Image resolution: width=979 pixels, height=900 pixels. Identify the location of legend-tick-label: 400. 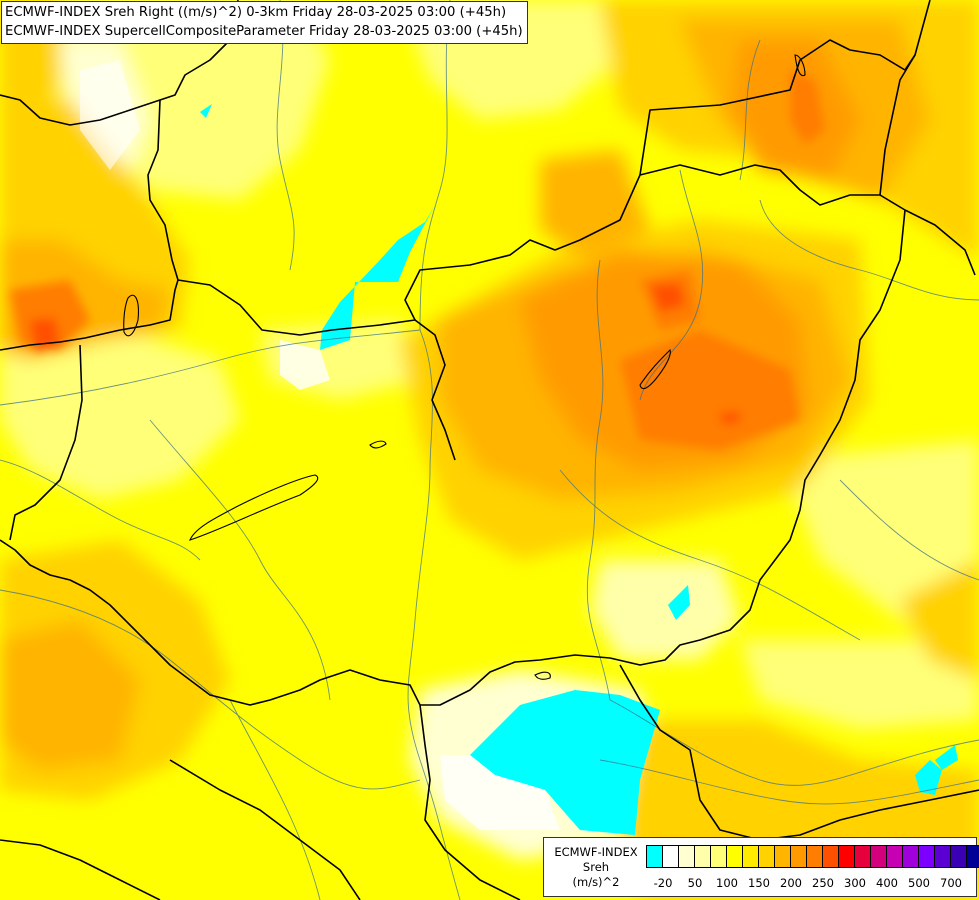
(887, 883).